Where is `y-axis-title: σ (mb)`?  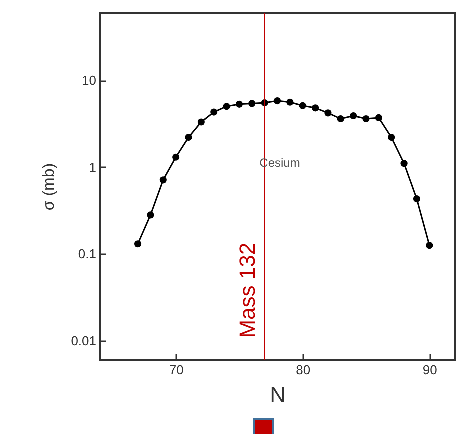 y-axis-title: σ (mb) is located at coordinates (49, 187).